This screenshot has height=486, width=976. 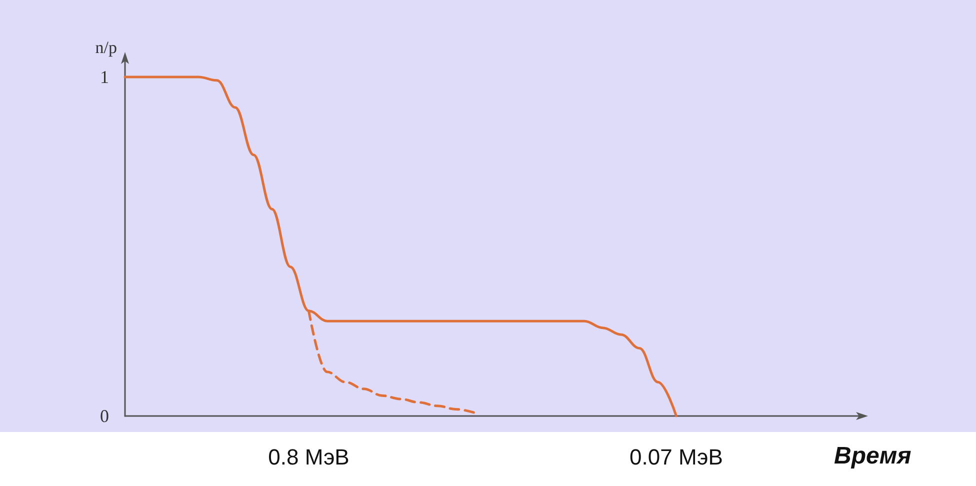 What do you see at coordinates (676, 457) in the screenshot?
I see `x-tick-label: 0.07 МэВ` at bounding box center [676, 457].